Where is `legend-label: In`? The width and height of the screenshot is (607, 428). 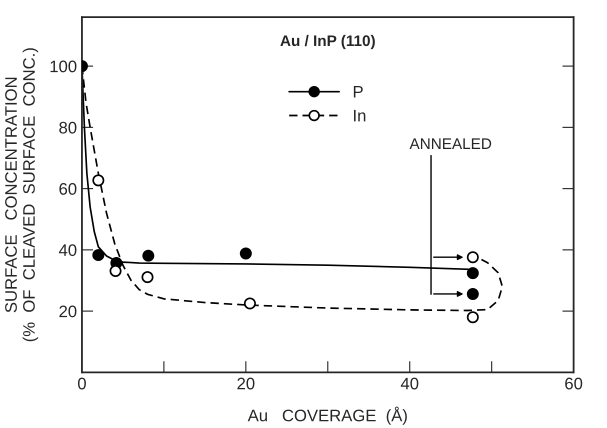 legend-label: In is located at coordinates (360, 116).